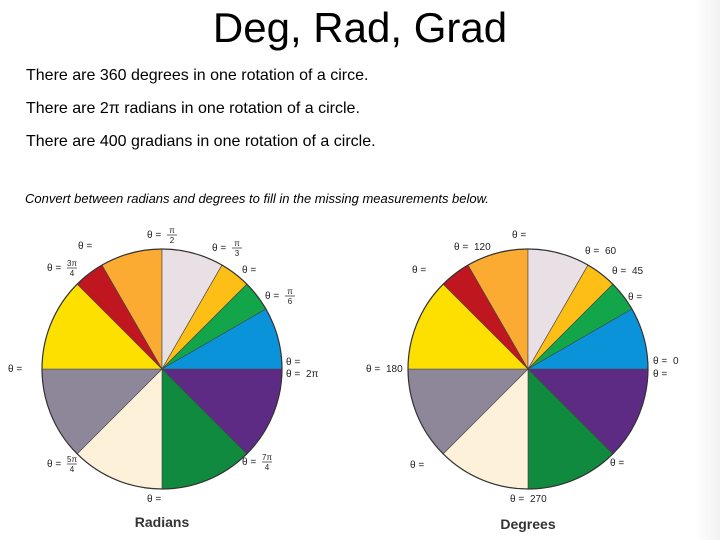 Image resolution: width=720 pixels, height=540 pixels. What do you see at coordinates (62, 268) in the screenshot?
I see `radians-angle-label: θ = 3π4` at bounding box center [62, 268].